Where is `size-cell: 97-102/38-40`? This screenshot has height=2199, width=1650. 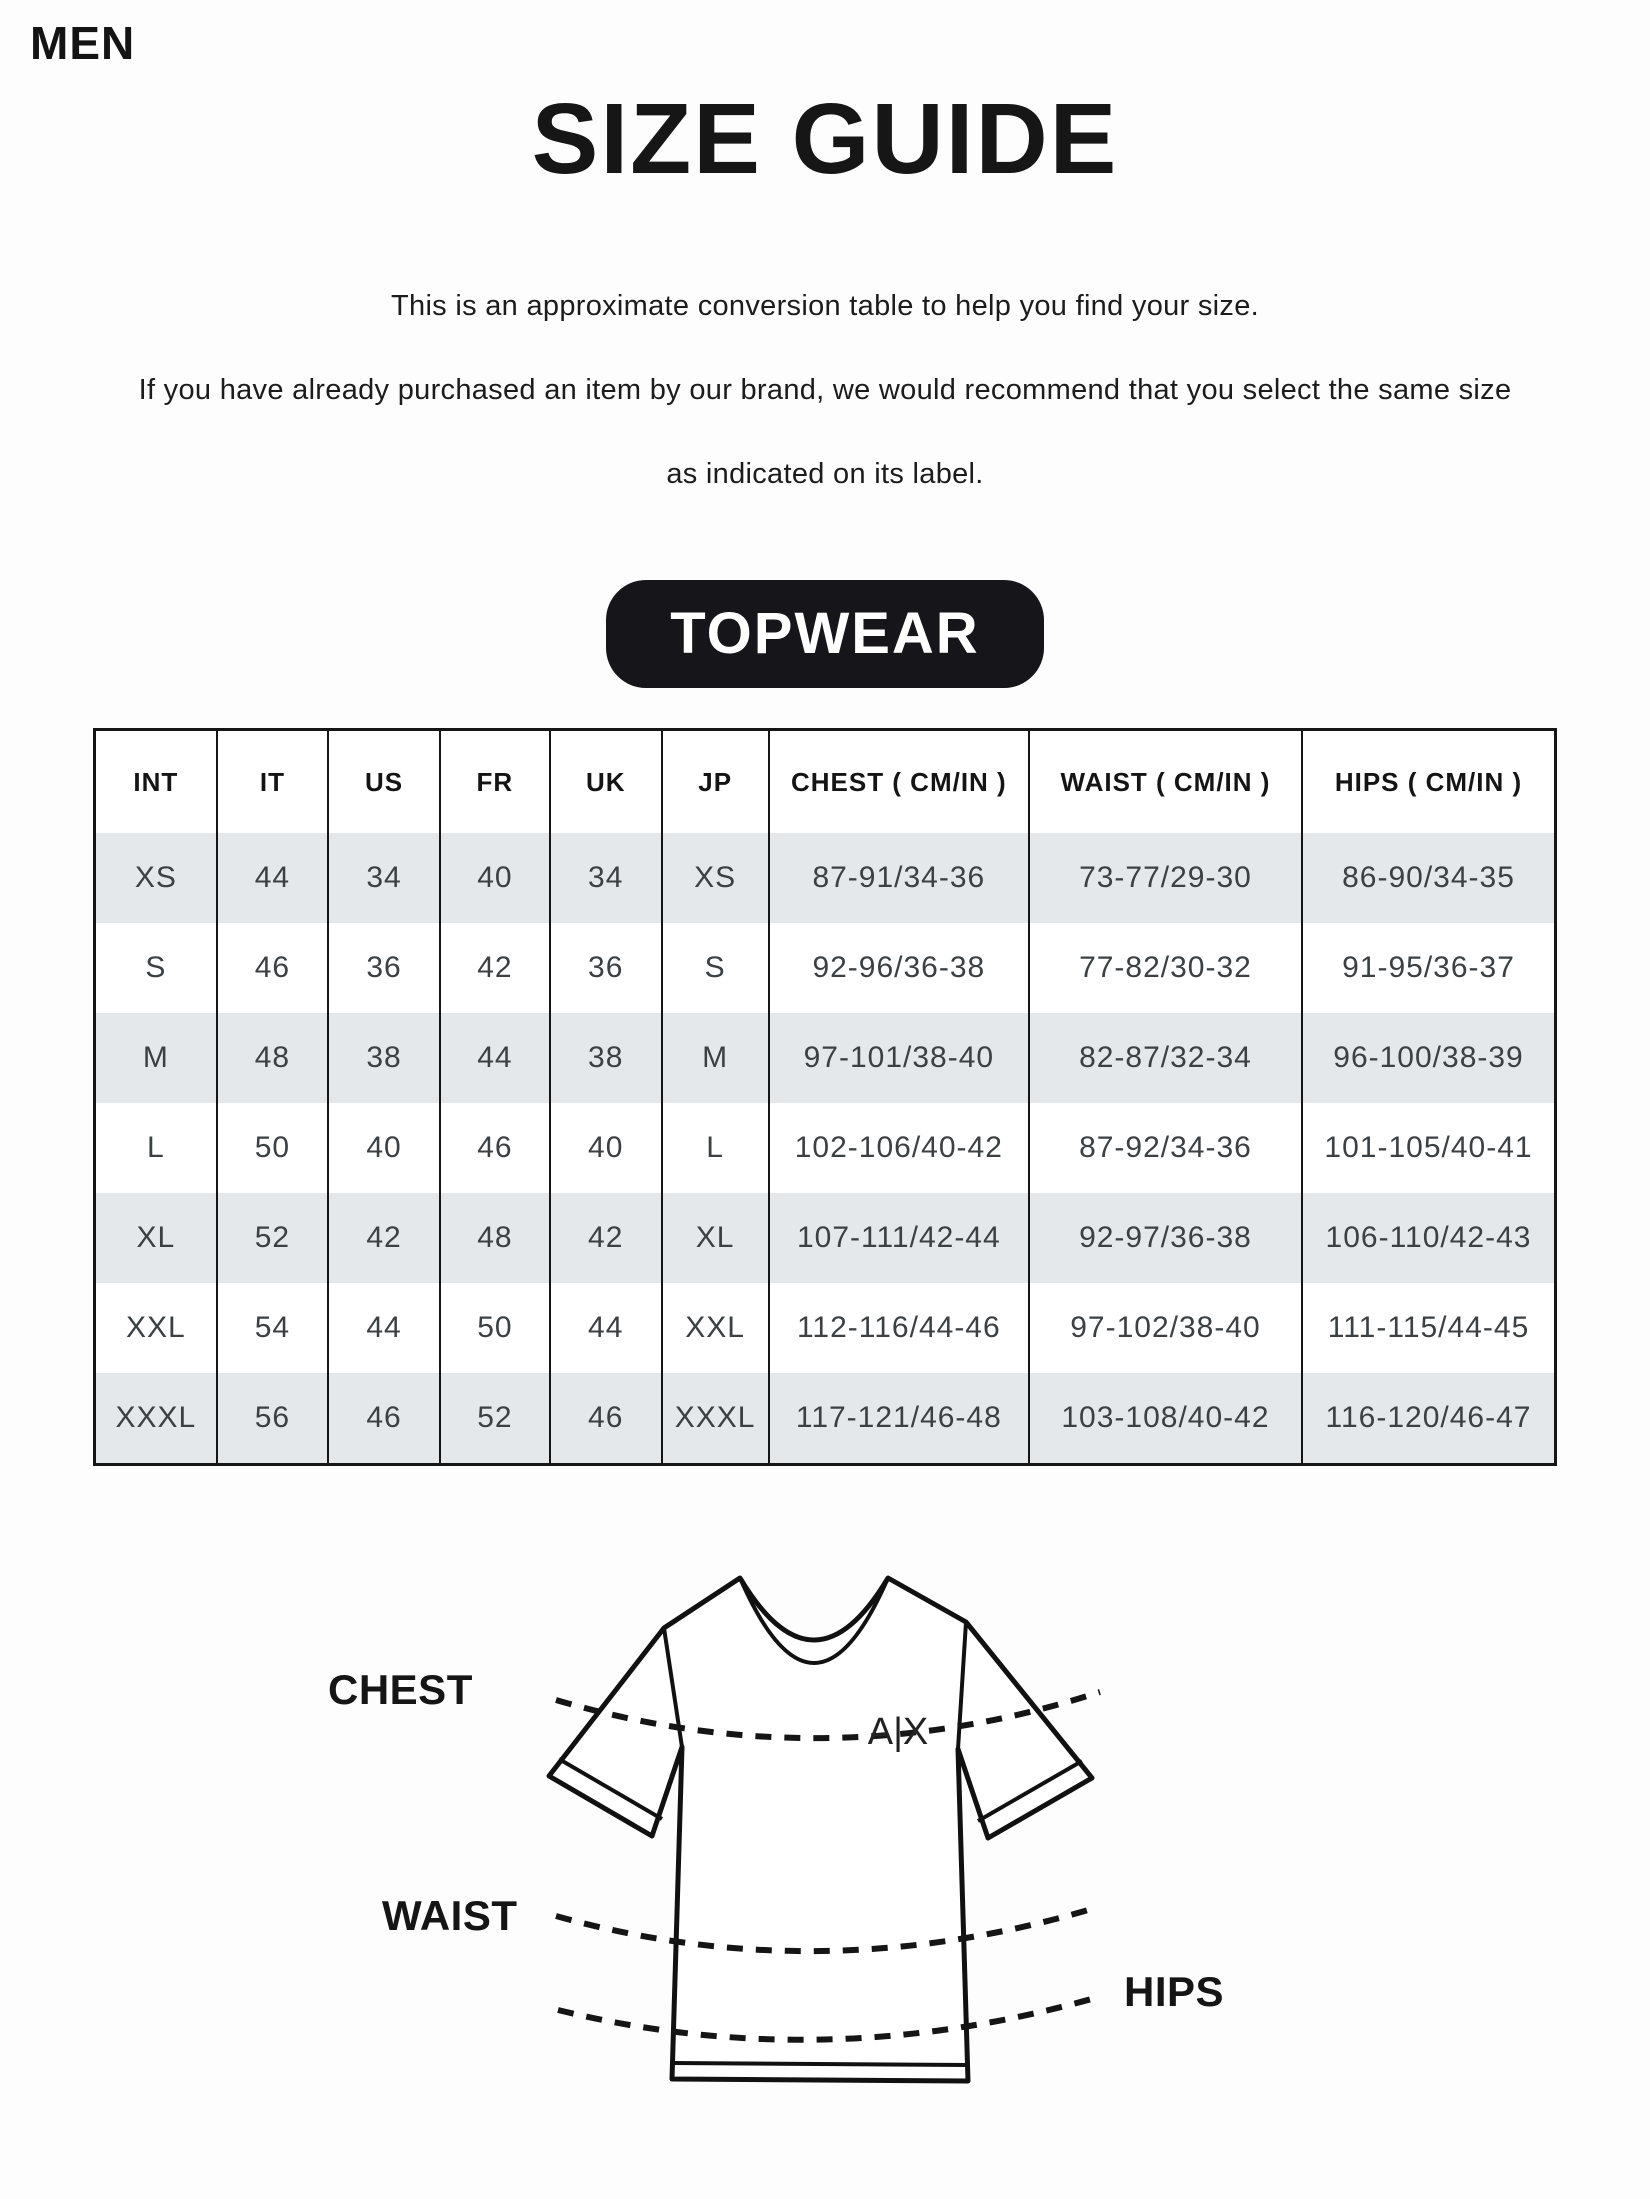
size-cell: 97-102/38-40 is located at coordinates (1165, 1328).